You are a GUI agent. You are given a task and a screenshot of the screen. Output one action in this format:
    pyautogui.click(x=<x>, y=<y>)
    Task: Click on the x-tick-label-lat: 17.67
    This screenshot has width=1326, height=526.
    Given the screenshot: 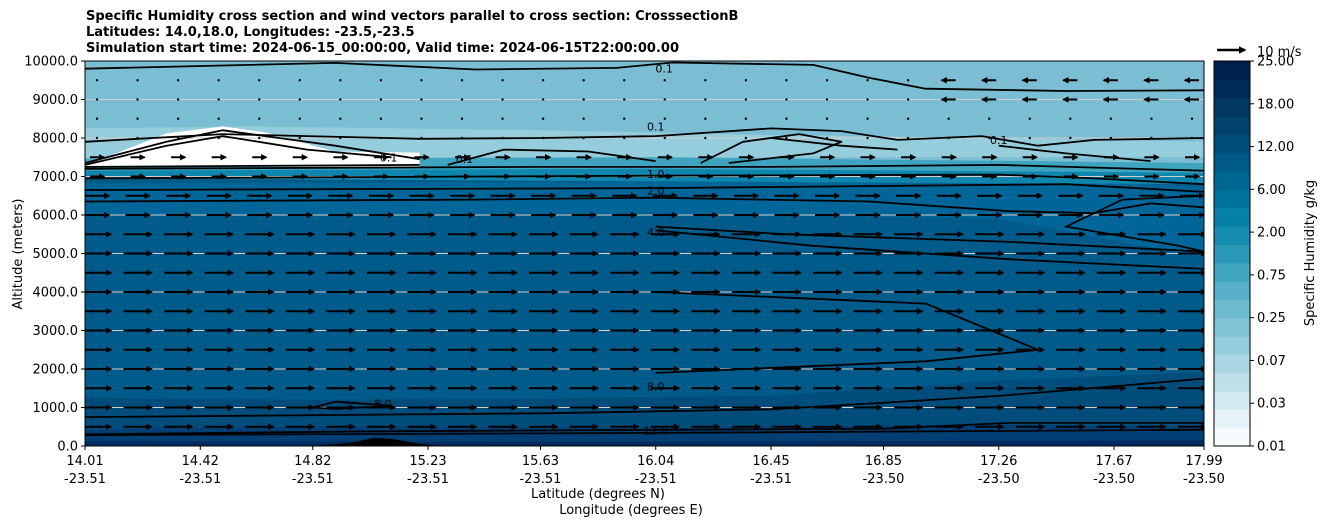 What is the action you would take?
    pyautogui.click(x=1113, y=461)
    